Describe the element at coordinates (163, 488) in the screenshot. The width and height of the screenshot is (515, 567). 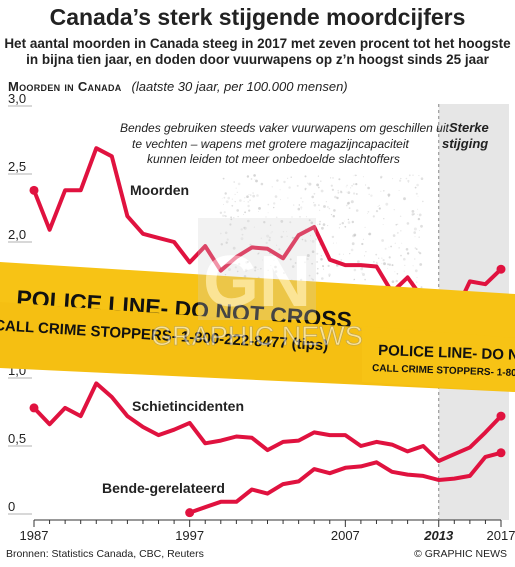
I see `series-label-bende: Bende-gerelateerd` at that location.